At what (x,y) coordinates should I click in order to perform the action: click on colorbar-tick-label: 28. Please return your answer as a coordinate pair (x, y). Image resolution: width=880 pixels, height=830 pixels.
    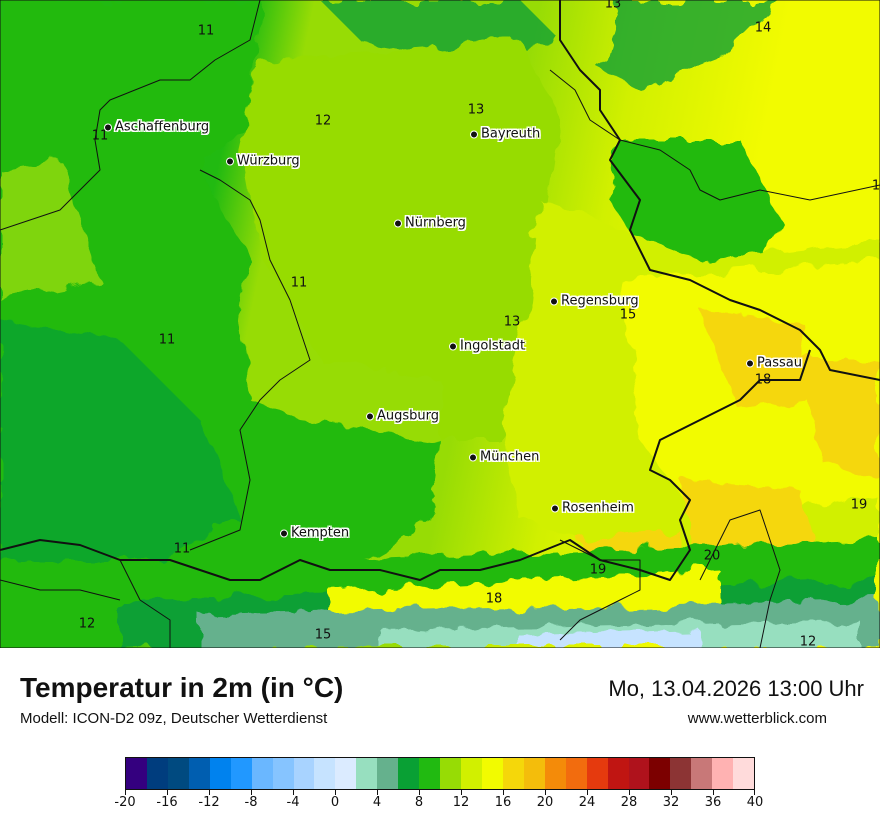
    Looking at the image, I should click on (629, 802).